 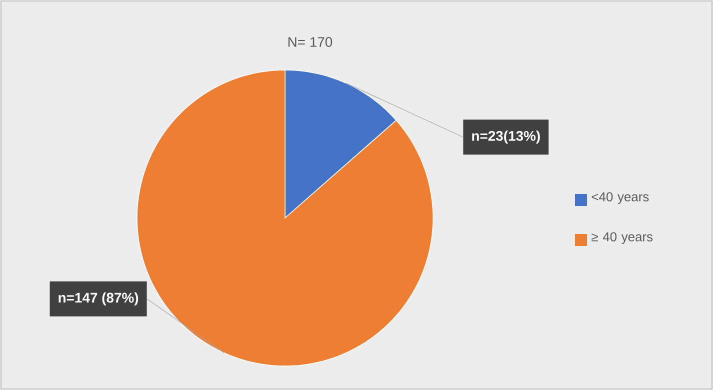 I want to click on chart-title: N= 170, so click(x=310, y=42).